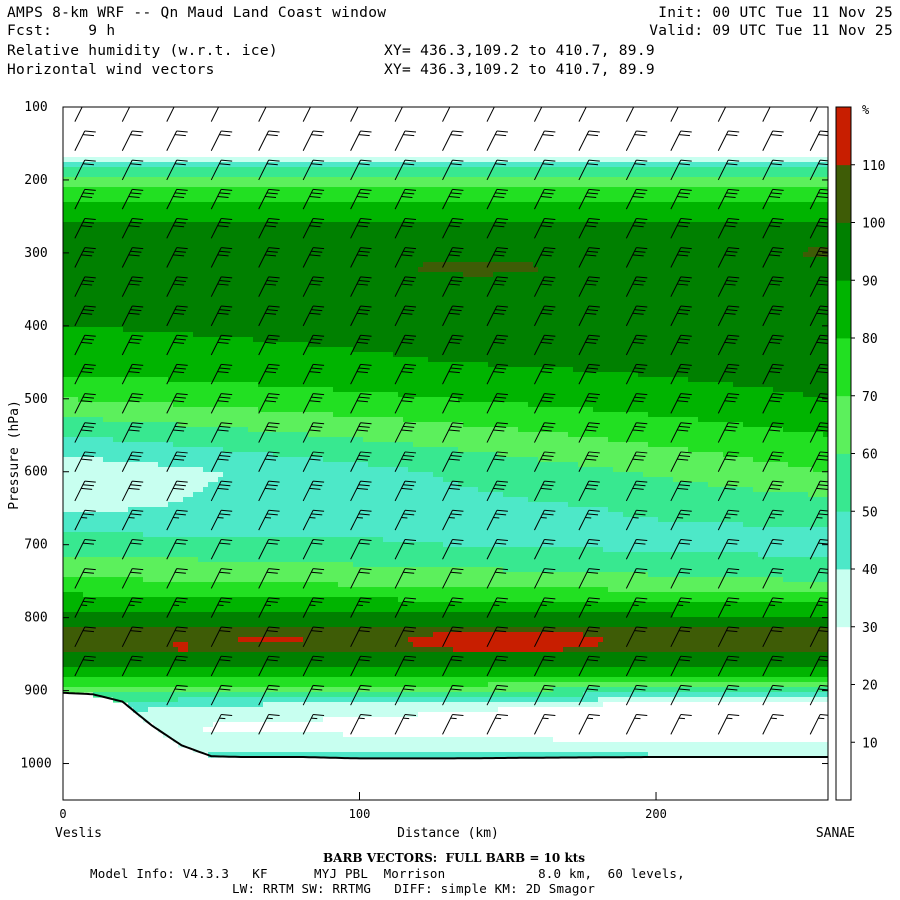 The width and height of the screenshot is (900, 900). Describe the element at coordinates (426, 175) in the screenshot. I see `rh-cell-2061` at that location.